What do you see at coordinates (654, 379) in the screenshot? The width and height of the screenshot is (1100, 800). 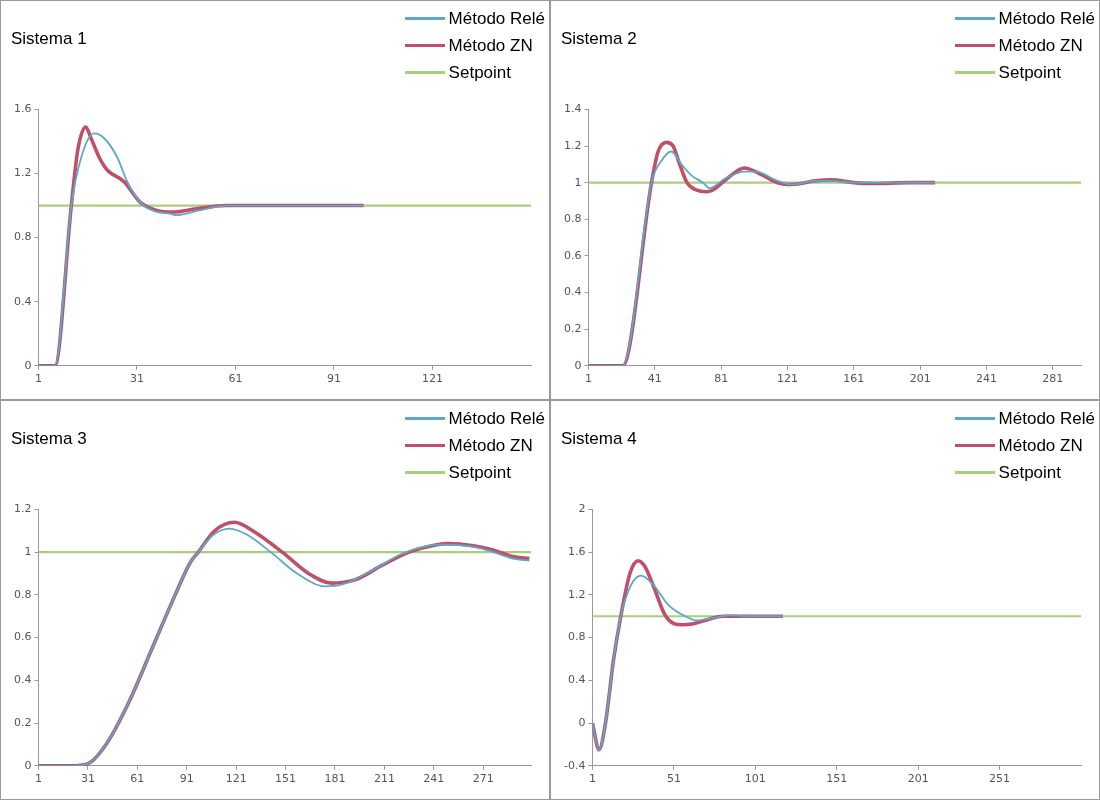 I see `x-tick-label: 41` at bounding box center [654, 379].